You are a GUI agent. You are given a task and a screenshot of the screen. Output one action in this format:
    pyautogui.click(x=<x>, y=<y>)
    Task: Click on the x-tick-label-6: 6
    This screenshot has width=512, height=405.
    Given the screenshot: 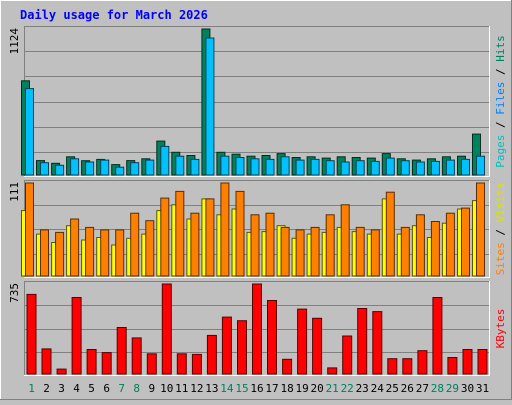 What is the action you would take?
    pyautogui.click(x=106, y=388)
    